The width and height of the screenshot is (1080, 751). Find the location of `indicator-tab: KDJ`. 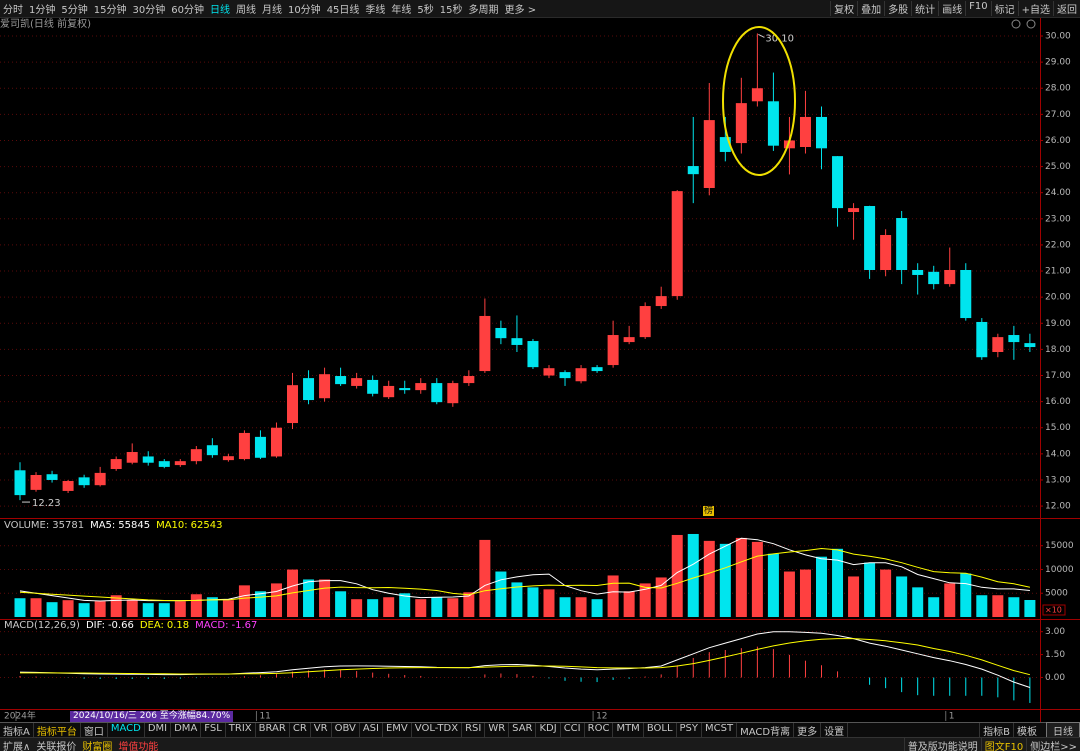

indicator-tab: KDJ is located at coordinates (548, 730).